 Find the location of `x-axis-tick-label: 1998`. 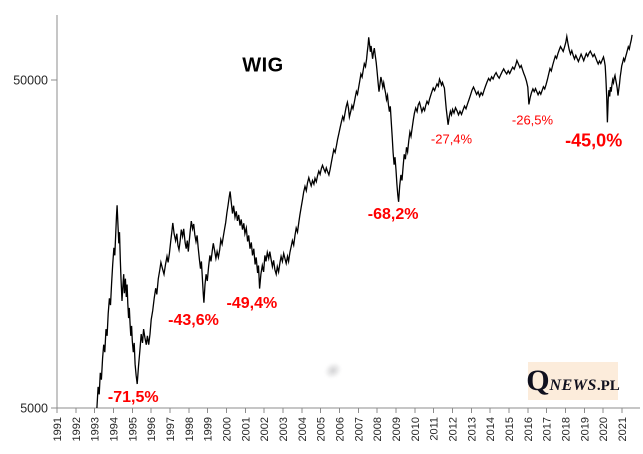

x-axis-tick-label: 1998 is located at coordinates (190, 429).